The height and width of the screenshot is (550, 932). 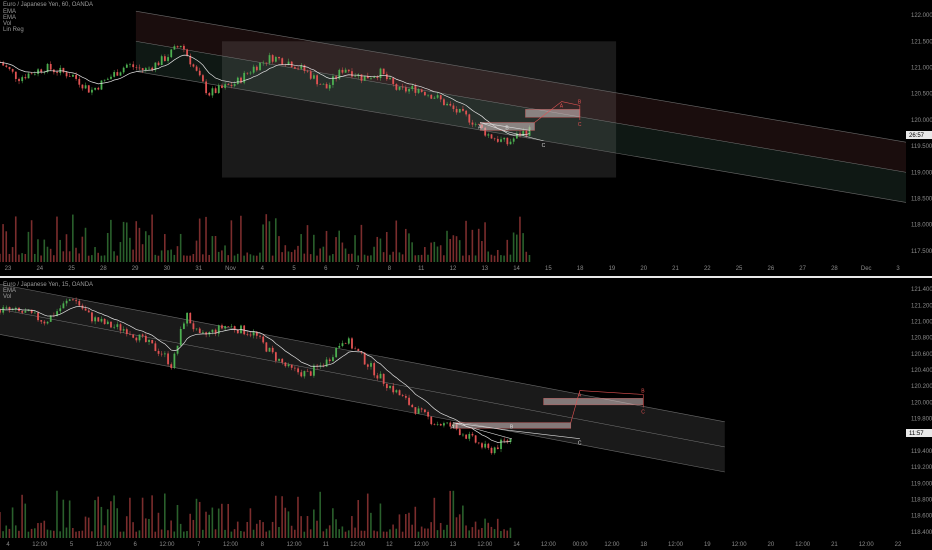 I want to click on top-chart-title: Euro / Japanese Yen, 60, OANDA, so click(x=48, y=5).